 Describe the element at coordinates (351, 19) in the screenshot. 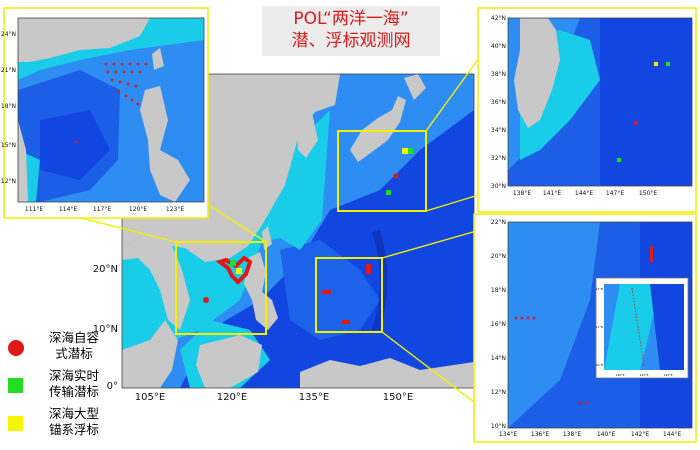

I see `title-line-1: POL“两洋一海”` at that location.